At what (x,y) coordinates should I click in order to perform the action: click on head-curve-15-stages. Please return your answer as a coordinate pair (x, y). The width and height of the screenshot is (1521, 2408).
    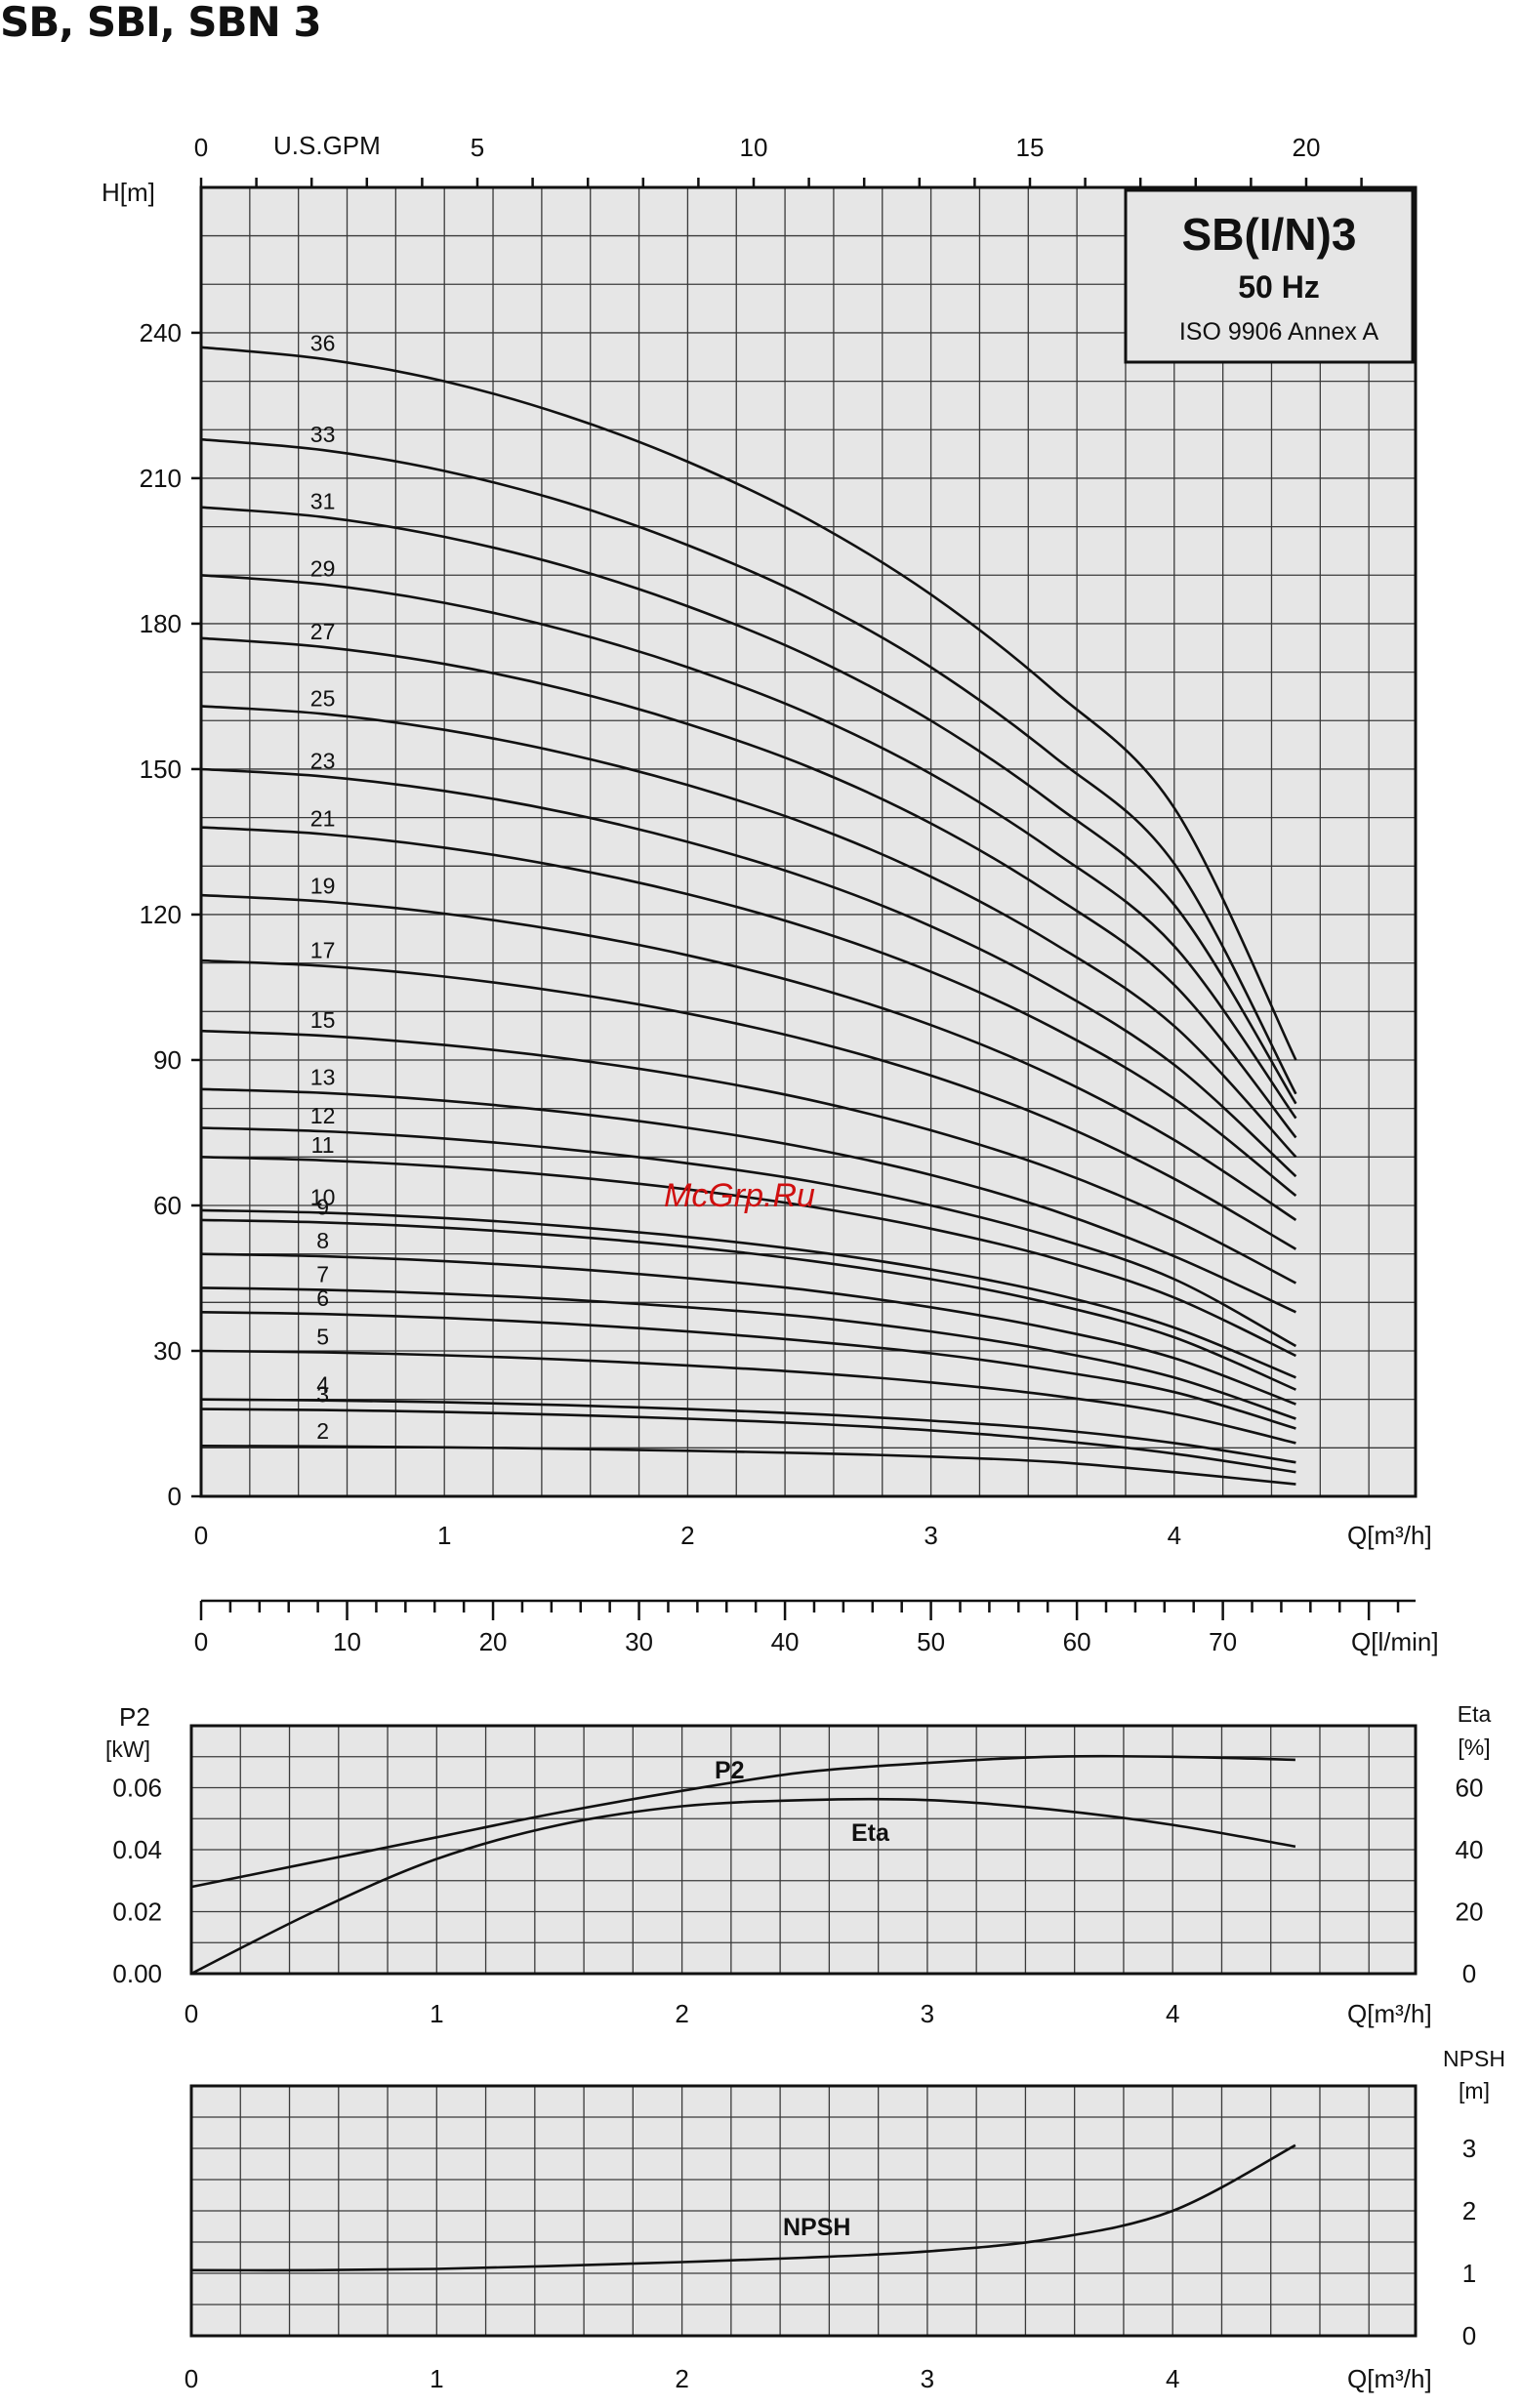
    Looking at the image, I should click on (748, 1157).